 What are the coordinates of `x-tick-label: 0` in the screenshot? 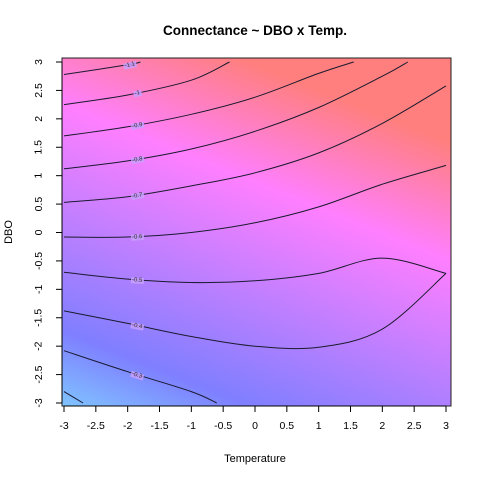 It's located at (255, 426).